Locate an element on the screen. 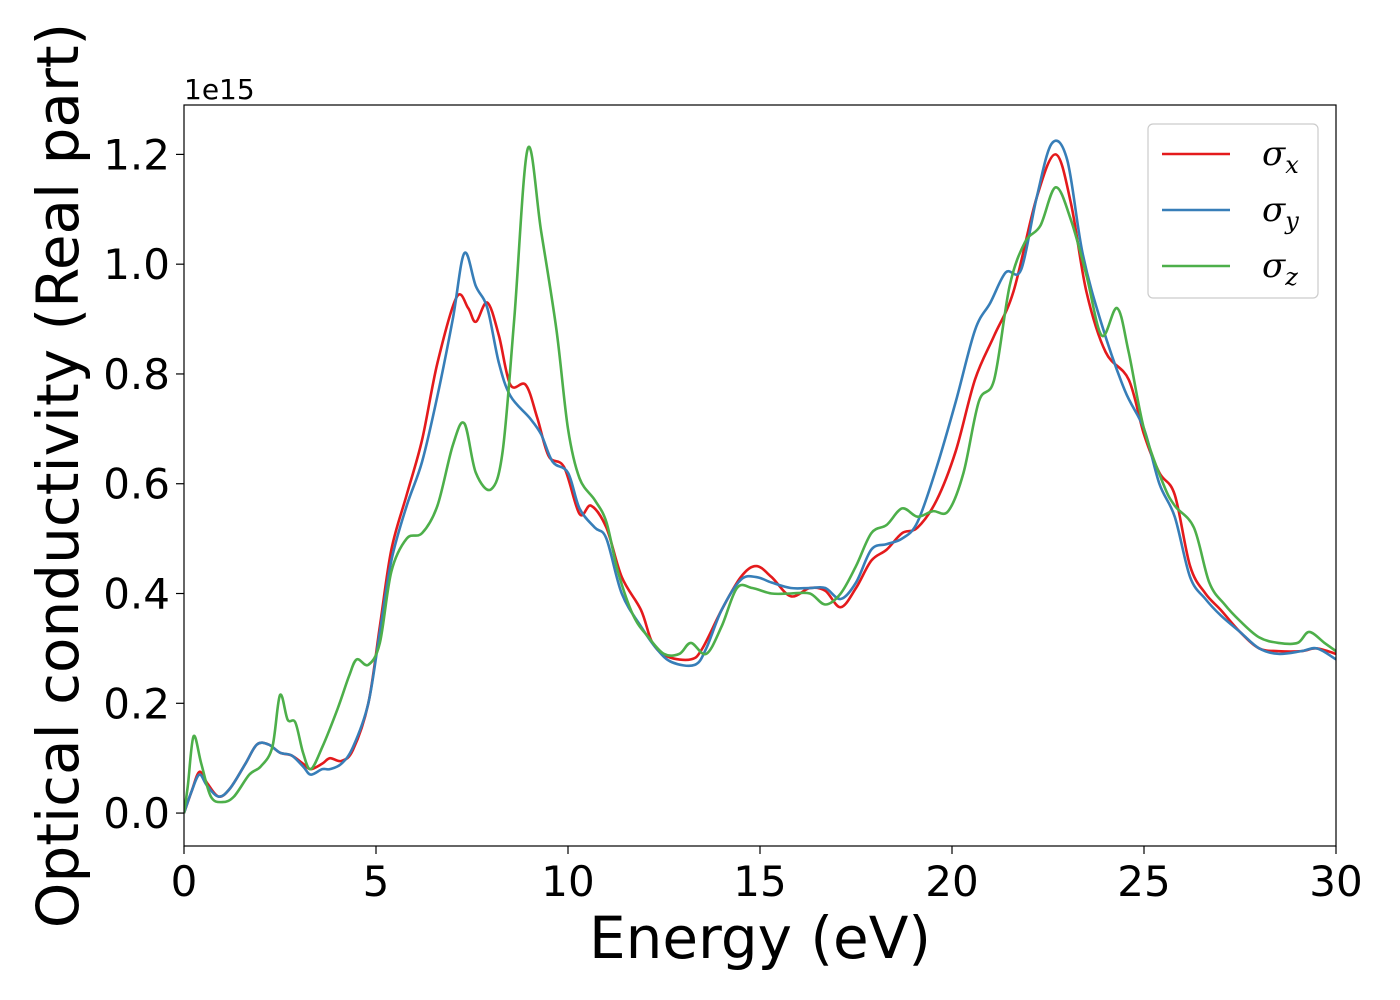  legend-entry-x: σx is located at coordinates (1280, 156).